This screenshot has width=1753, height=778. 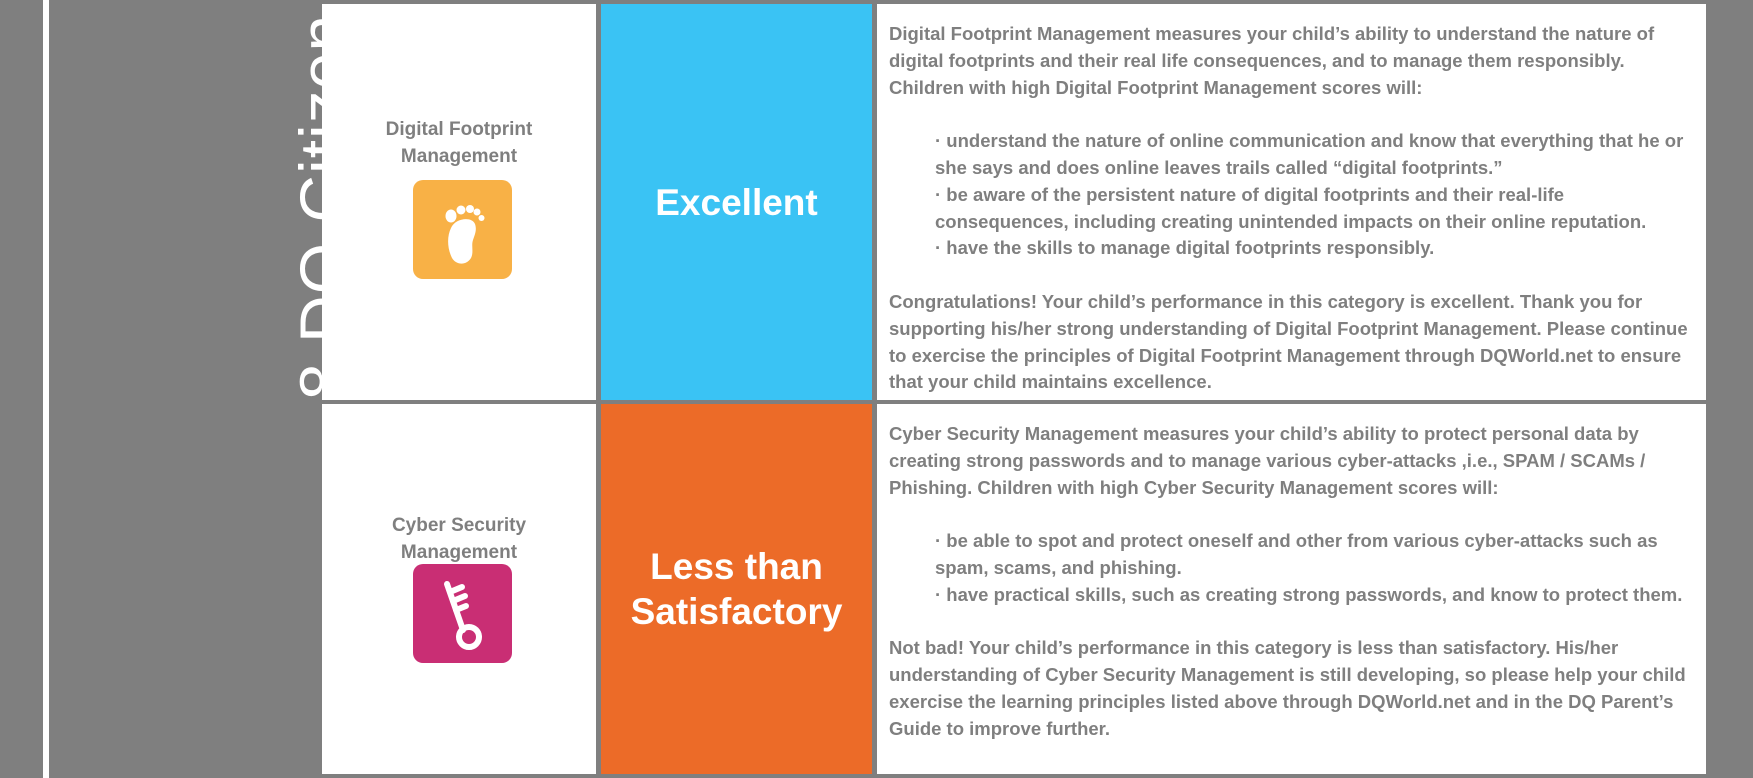 I want to click on key-icon, so click(x=462, y=613).